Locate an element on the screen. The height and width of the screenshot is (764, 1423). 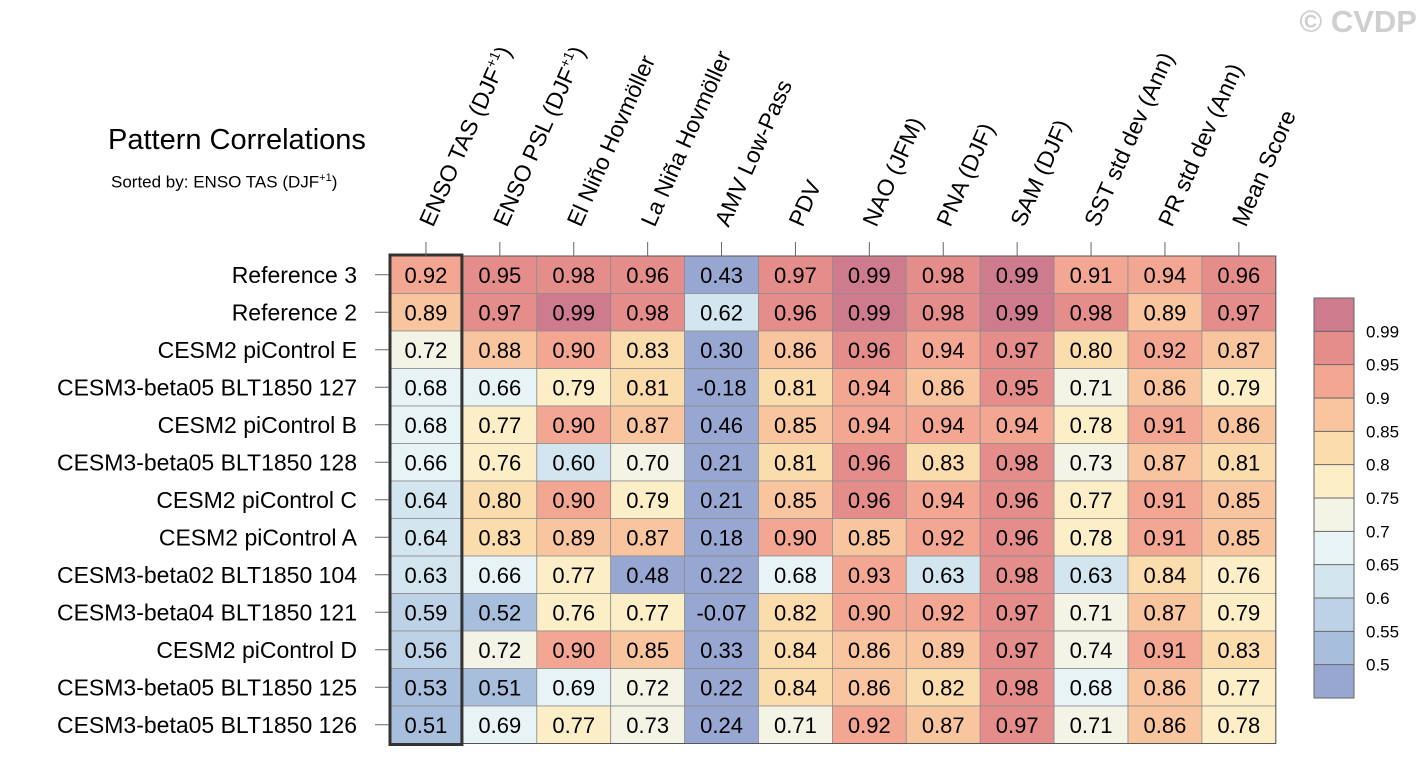
cell-value: 0.93 is located at coordinates (869, 575).